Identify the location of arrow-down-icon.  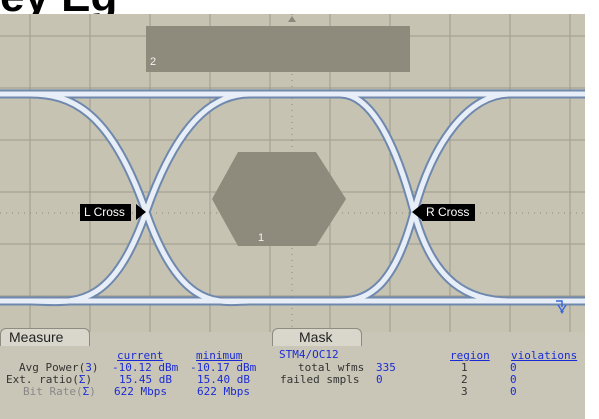
(562, 312).